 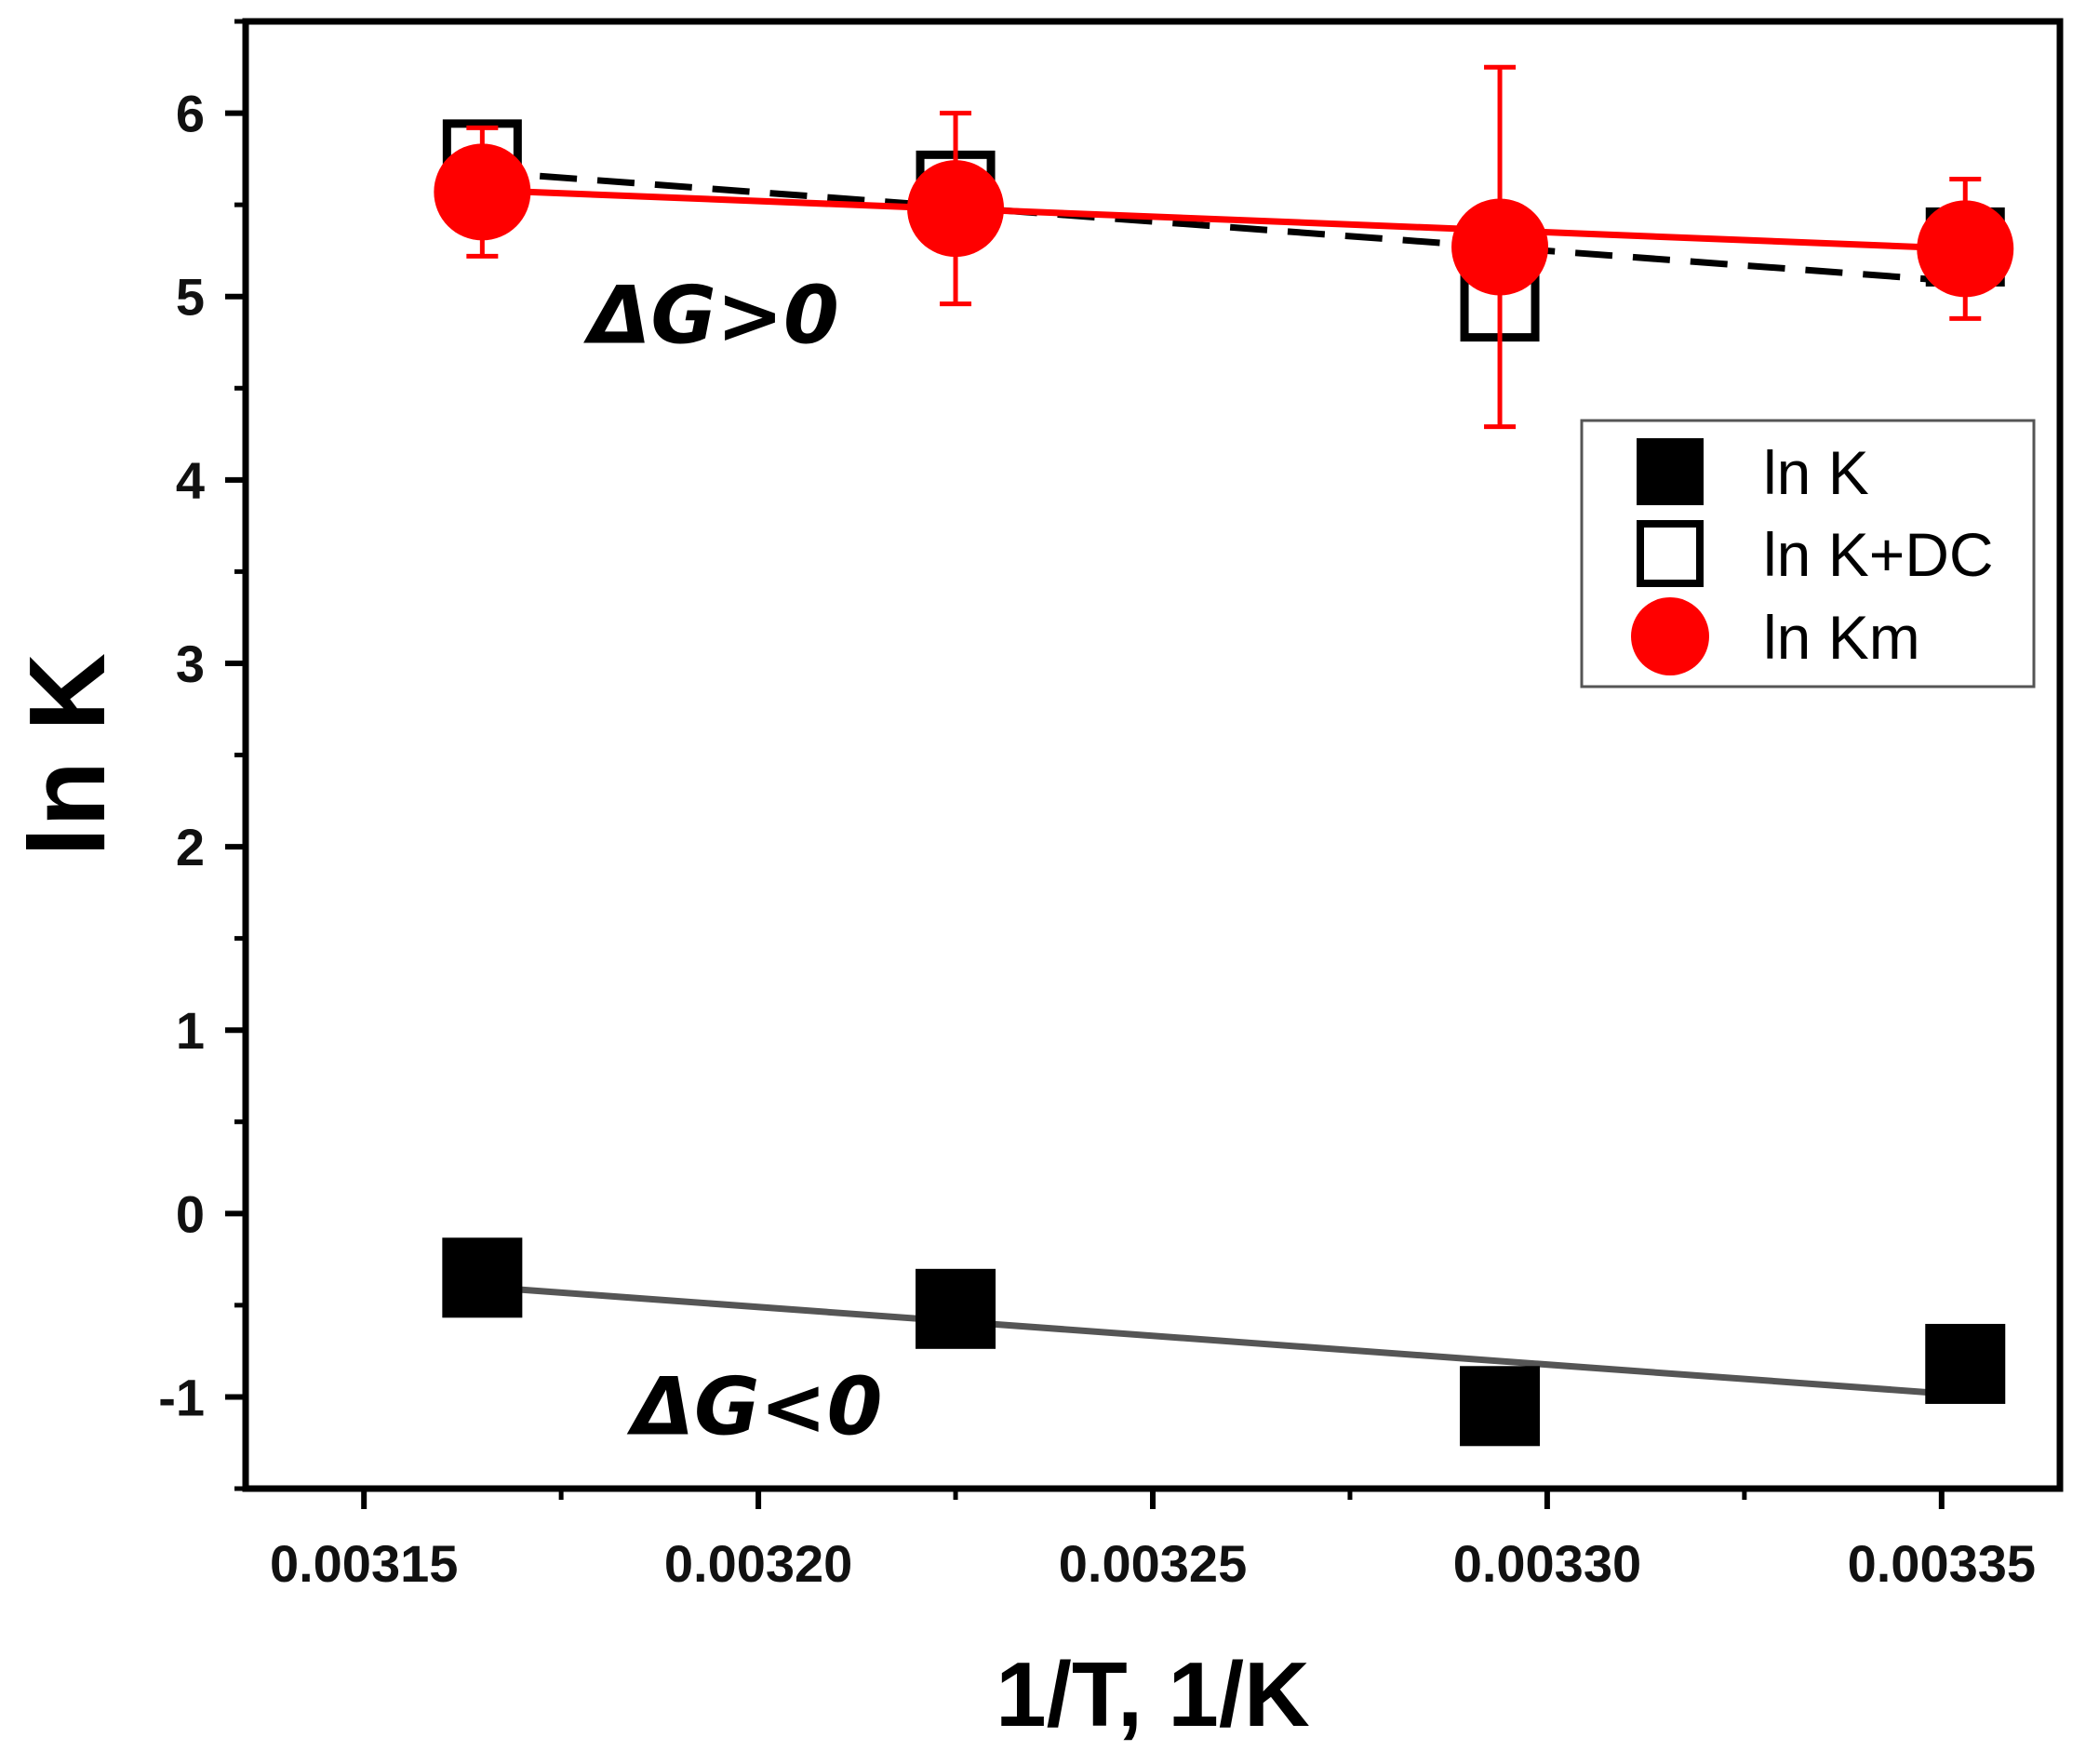 I want to click on x-tick-label: 0.00325, so click(x=1153, y=1563).